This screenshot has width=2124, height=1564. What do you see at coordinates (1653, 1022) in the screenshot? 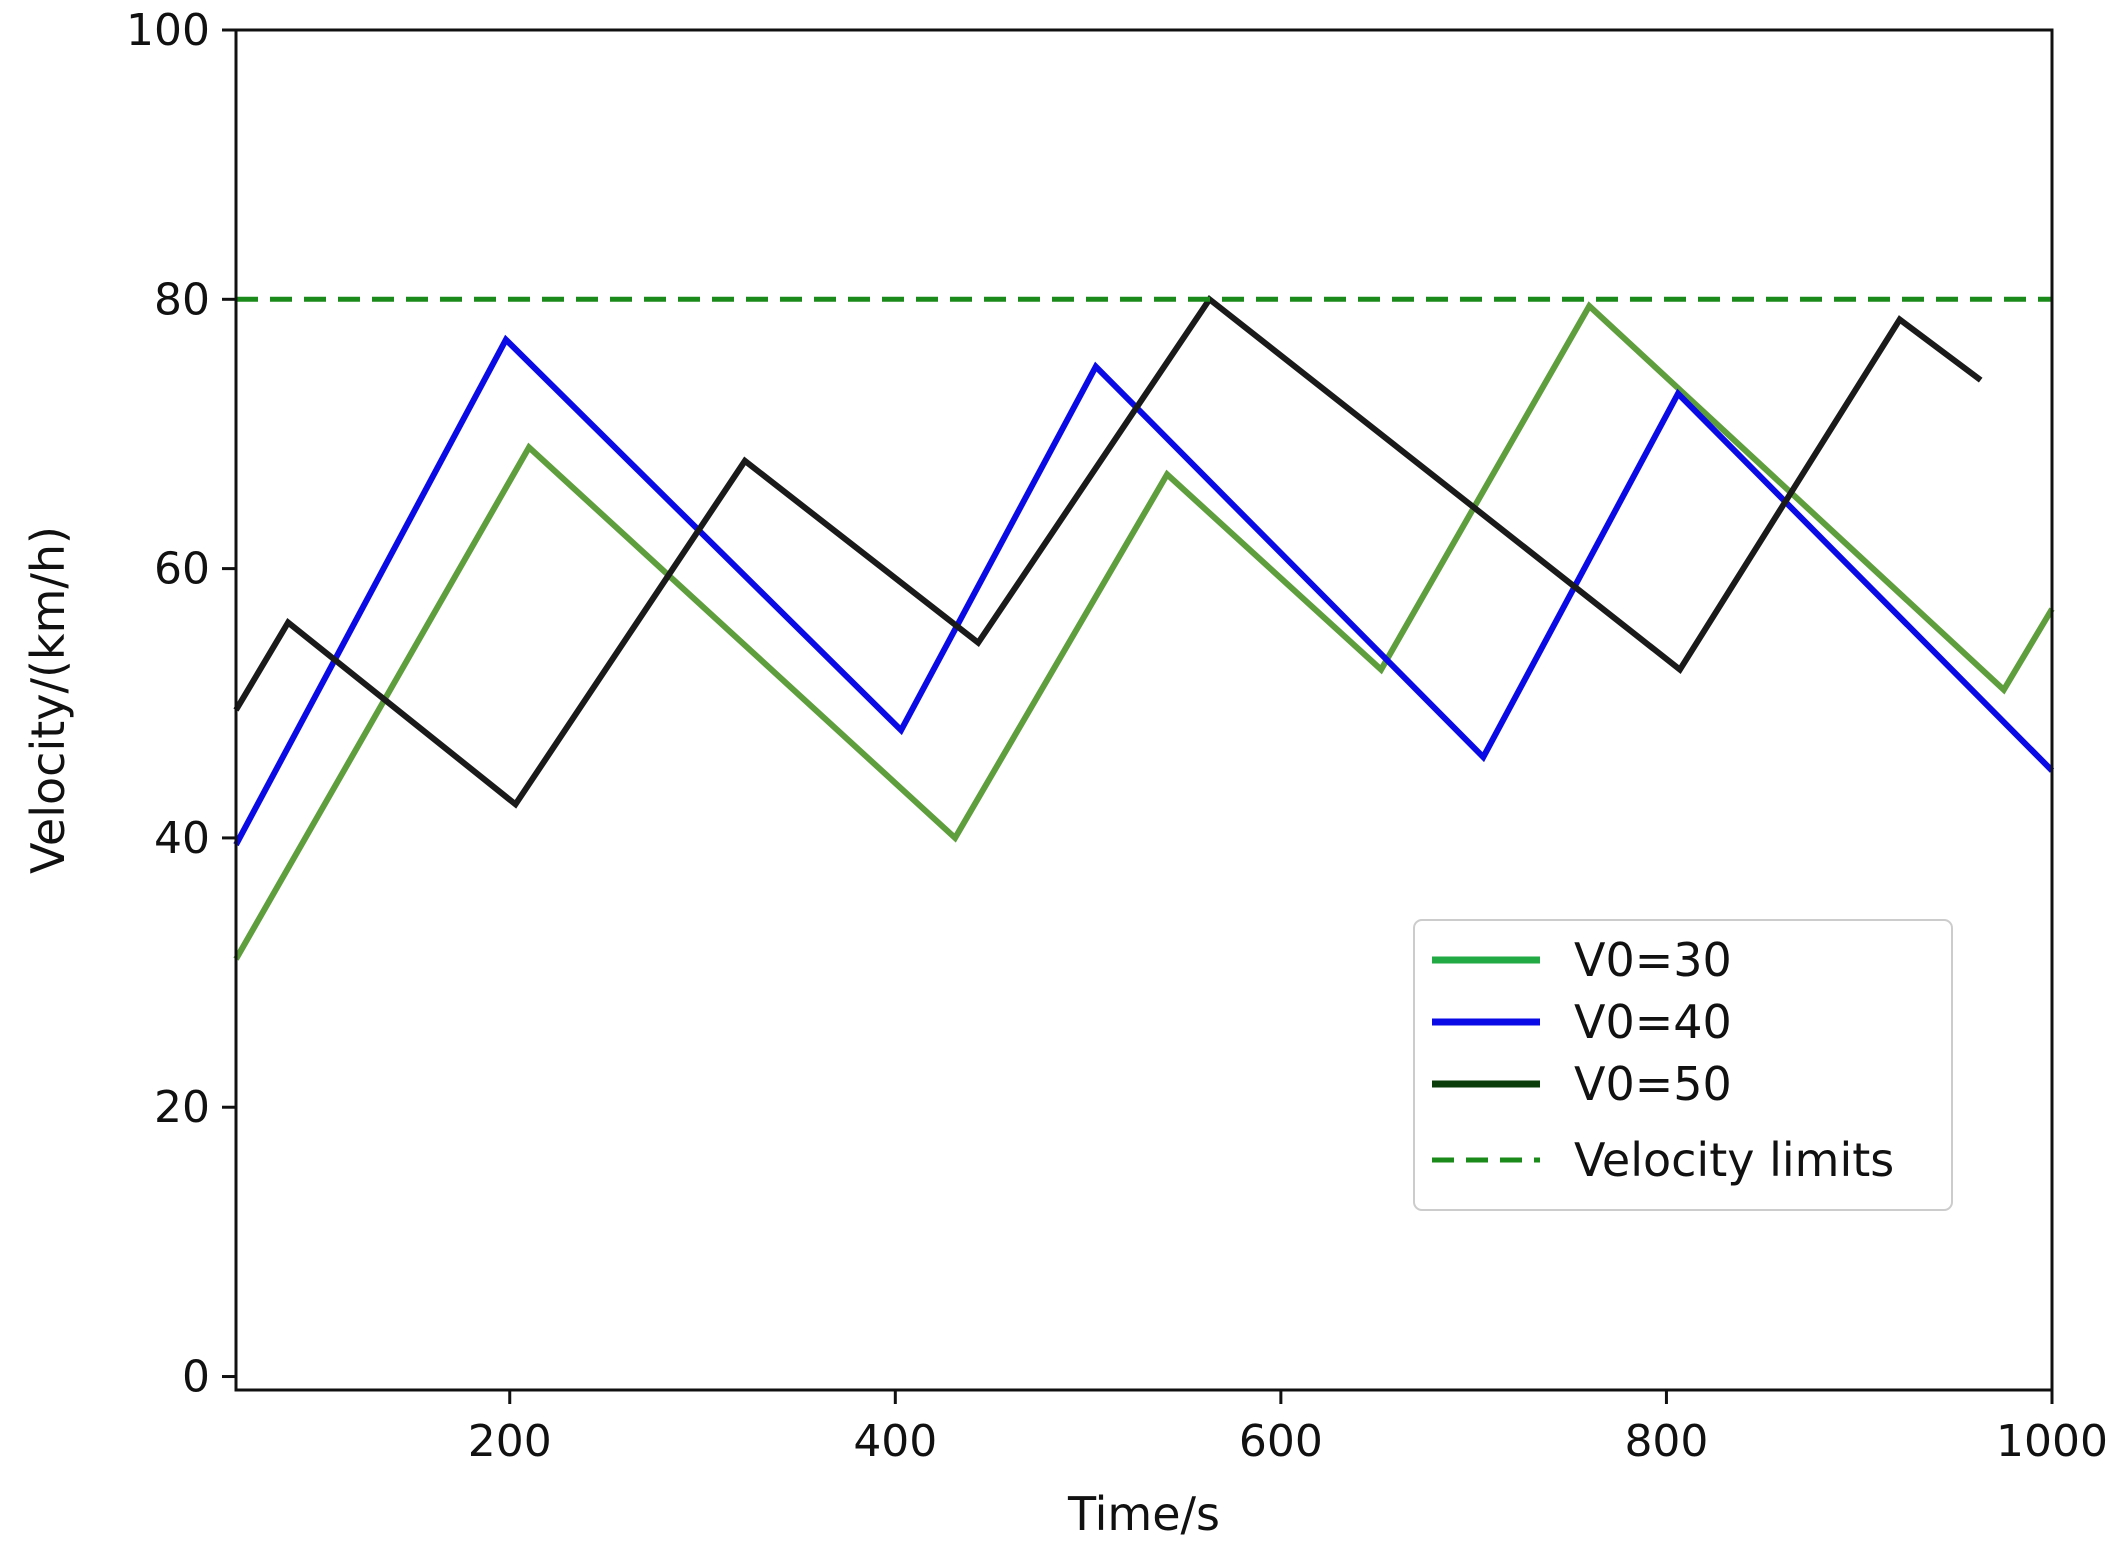
I see `legend-label-v0-40: V0=40` at bounding box center [1653, 1022].